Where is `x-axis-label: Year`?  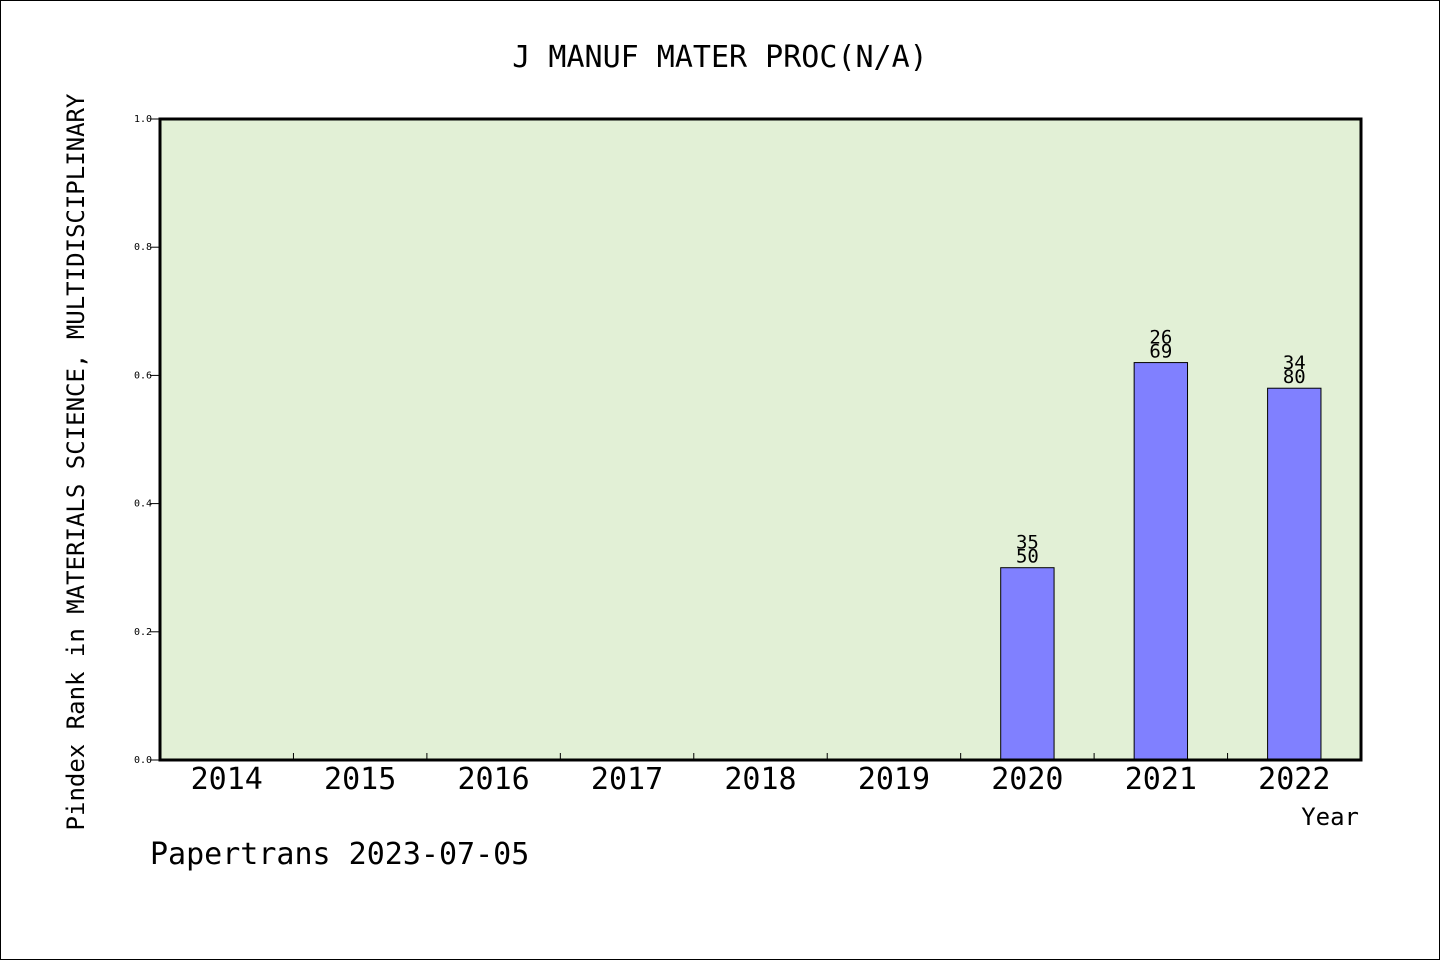 x-axis-label: Year is located at coordinates (1330, 817).